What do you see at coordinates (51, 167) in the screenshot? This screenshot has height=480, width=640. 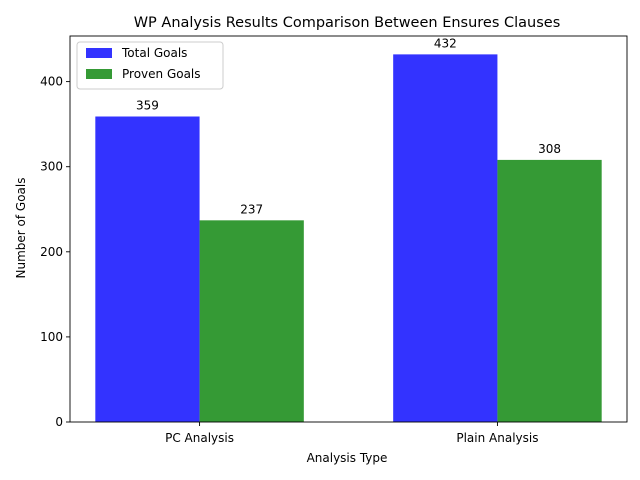 I see `y-tick-label: 300` at bounding box center [51, 167].